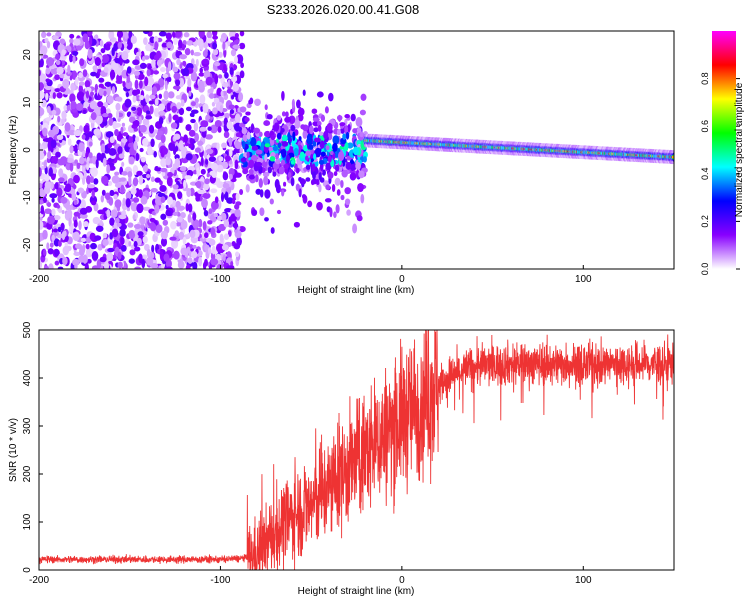 The image size is (750, 600). Describe the element at coordinates (13, 450) in the screenshot. I see `snr-ylabel: SNR (10 * v/v)` at that location.